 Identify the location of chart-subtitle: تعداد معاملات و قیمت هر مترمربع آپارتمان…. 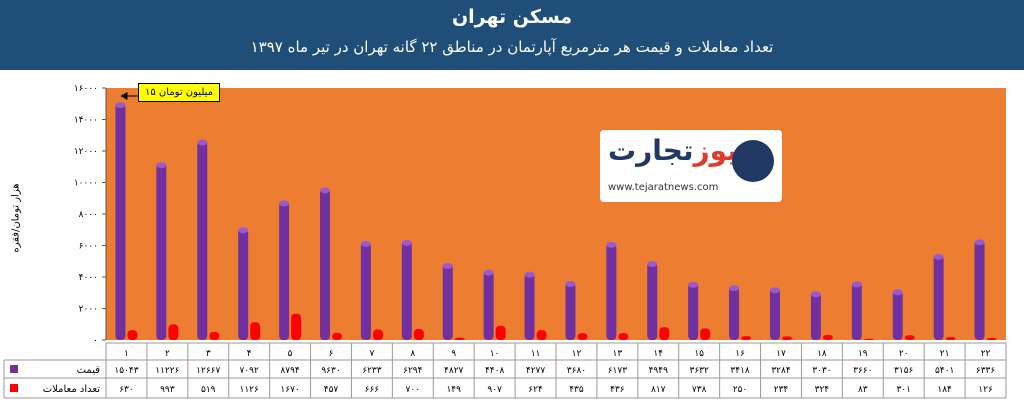
(512, 47).